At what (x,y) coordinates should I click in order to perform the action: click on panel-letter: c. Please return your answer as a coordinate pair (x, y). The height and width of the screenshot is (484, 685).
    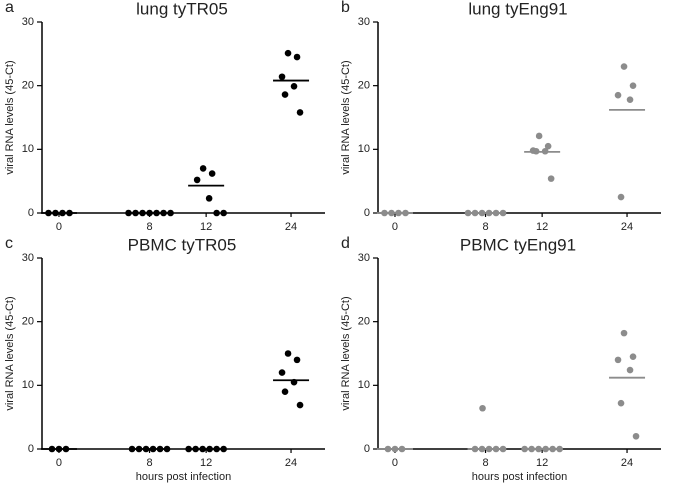
    Looking at the image, I should click on (9, 243).